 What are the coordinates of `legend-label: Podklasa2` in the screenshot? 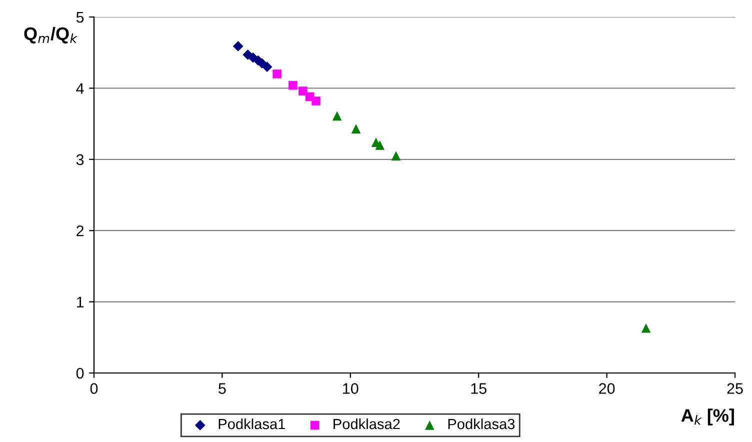 It's located at (367, 424).